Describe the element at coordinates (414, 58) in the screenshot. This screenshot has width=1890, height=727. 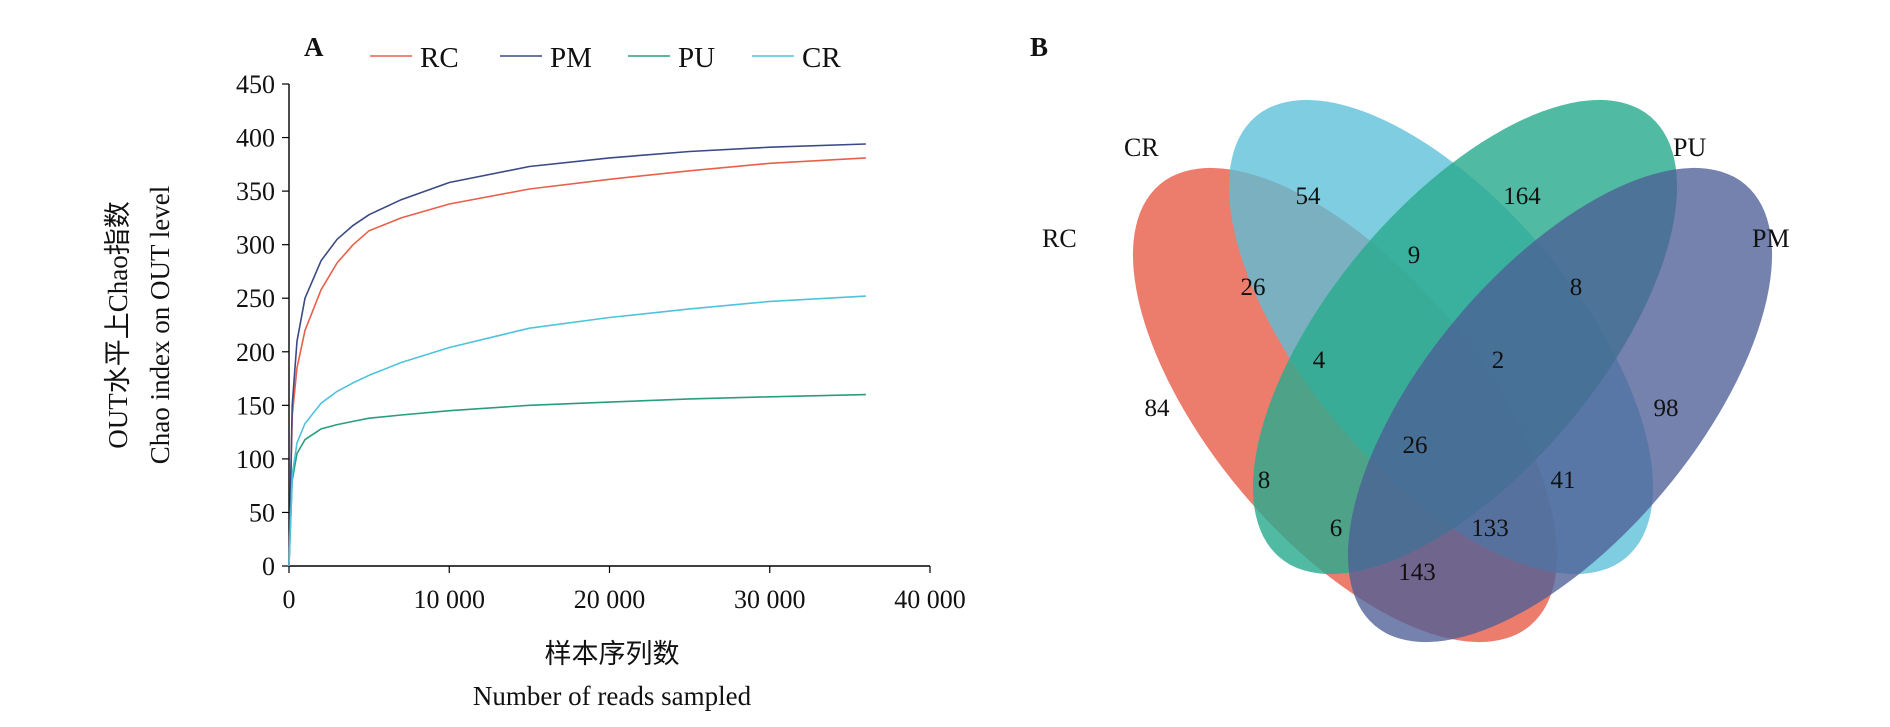
I see `legend-item-rc: RC` at that location.